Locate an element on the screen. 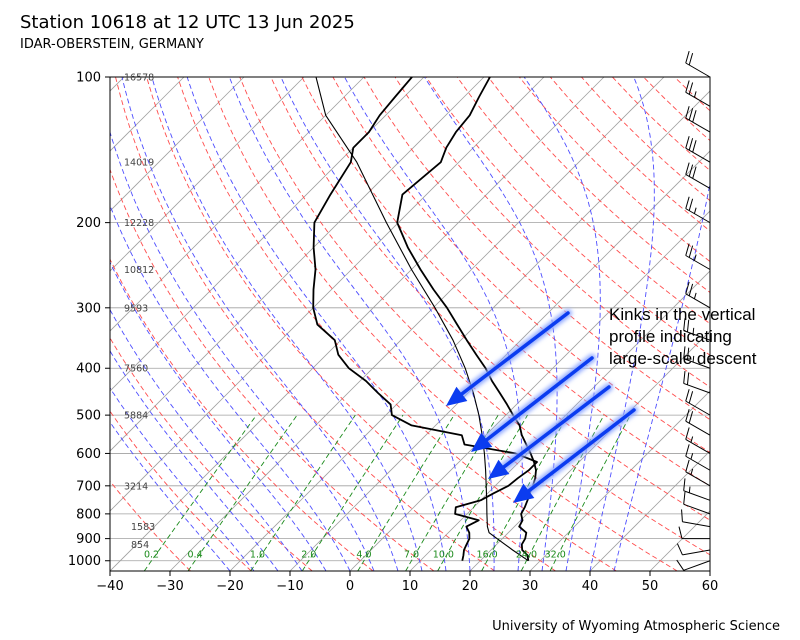  y-tick-label: 600 is located at coordinates (88, 454).